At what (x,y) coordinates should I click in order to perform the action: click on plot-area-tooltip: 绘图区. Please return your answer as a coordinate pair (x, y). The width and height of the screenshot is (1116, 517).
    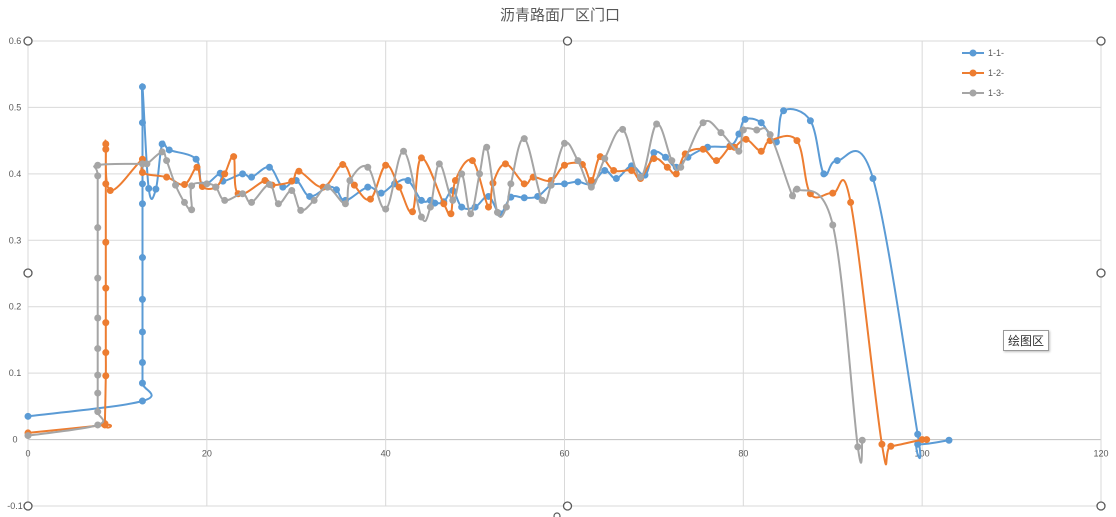
    Looking at the image, I should click on (1026, 340).